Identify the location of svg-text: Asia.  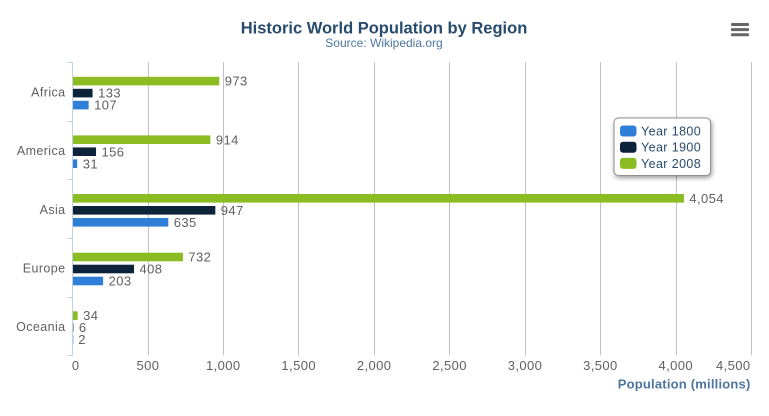
(53, 210).